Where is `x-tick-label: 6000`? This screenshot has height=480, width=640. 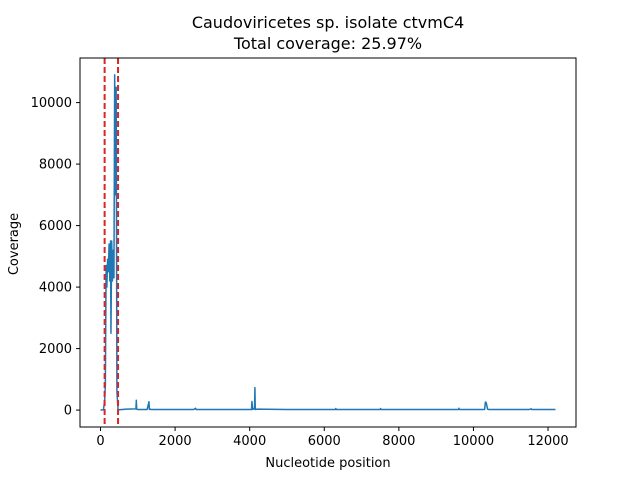 x-tick-label: 6000 is located at coordinates (324, 441).